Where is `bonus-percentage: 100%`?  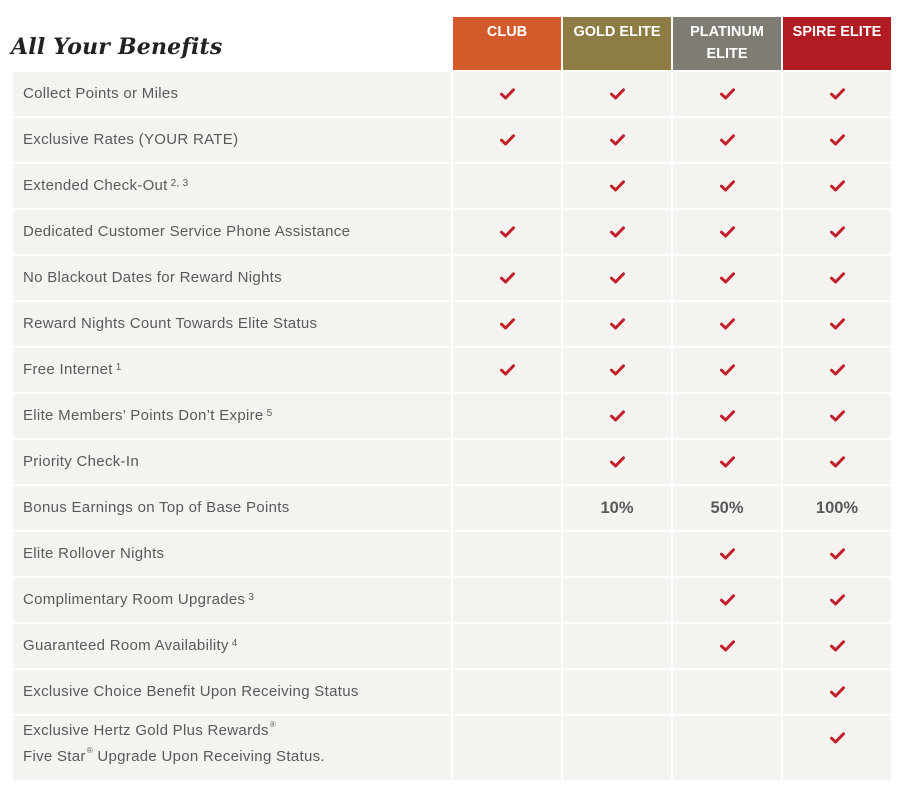 bonus-percentage: 100% is located at coordinates (837, 507).